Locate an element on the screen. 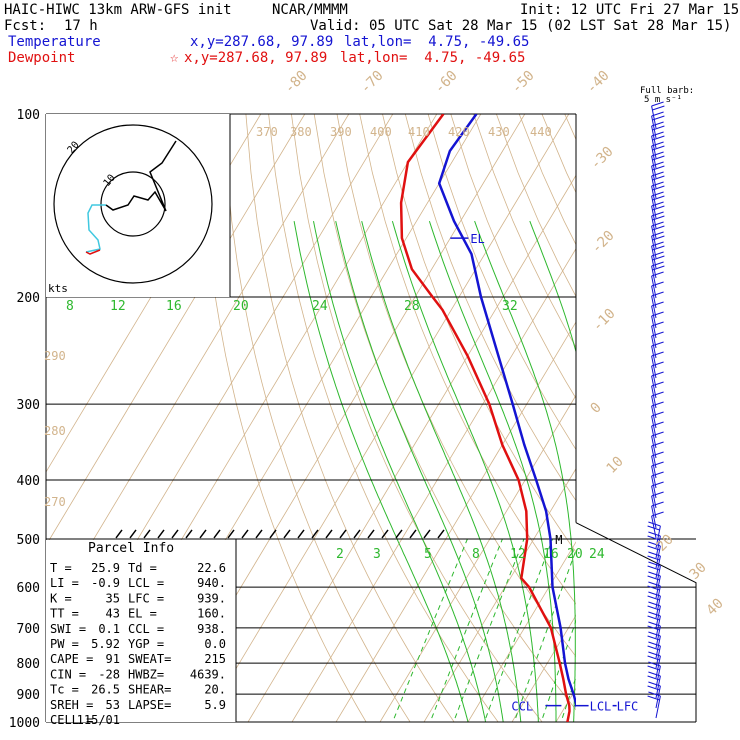  isotherm-label: 10 is located at coordinates (615, 465).